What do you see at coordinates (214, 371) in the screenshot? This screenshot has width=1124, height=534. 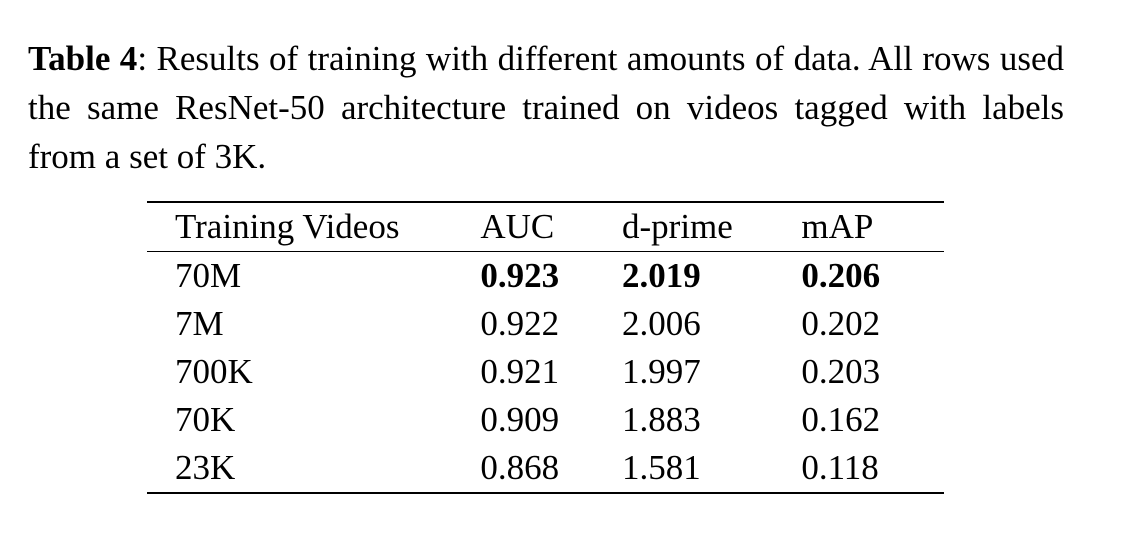 I see `cell-training-videos: 700K` at bounding box center [214, 371].